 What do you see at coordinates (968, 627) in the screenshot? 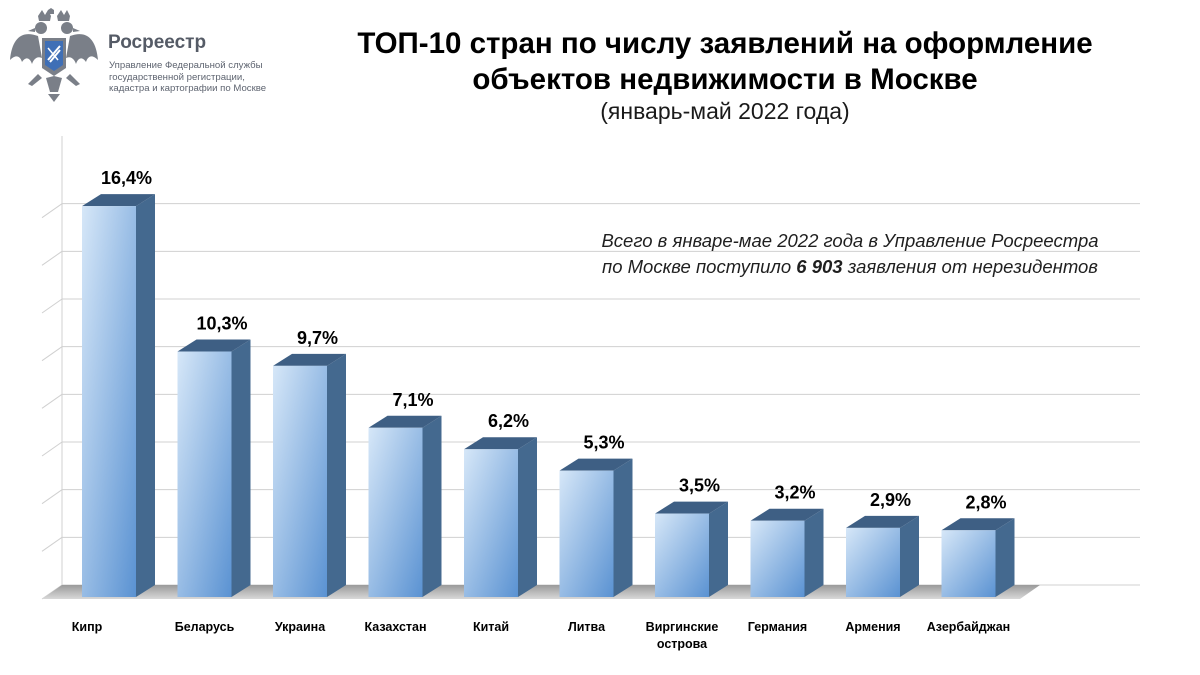
I see `category-label: Азербайджан` at bounding box center [968, 627].